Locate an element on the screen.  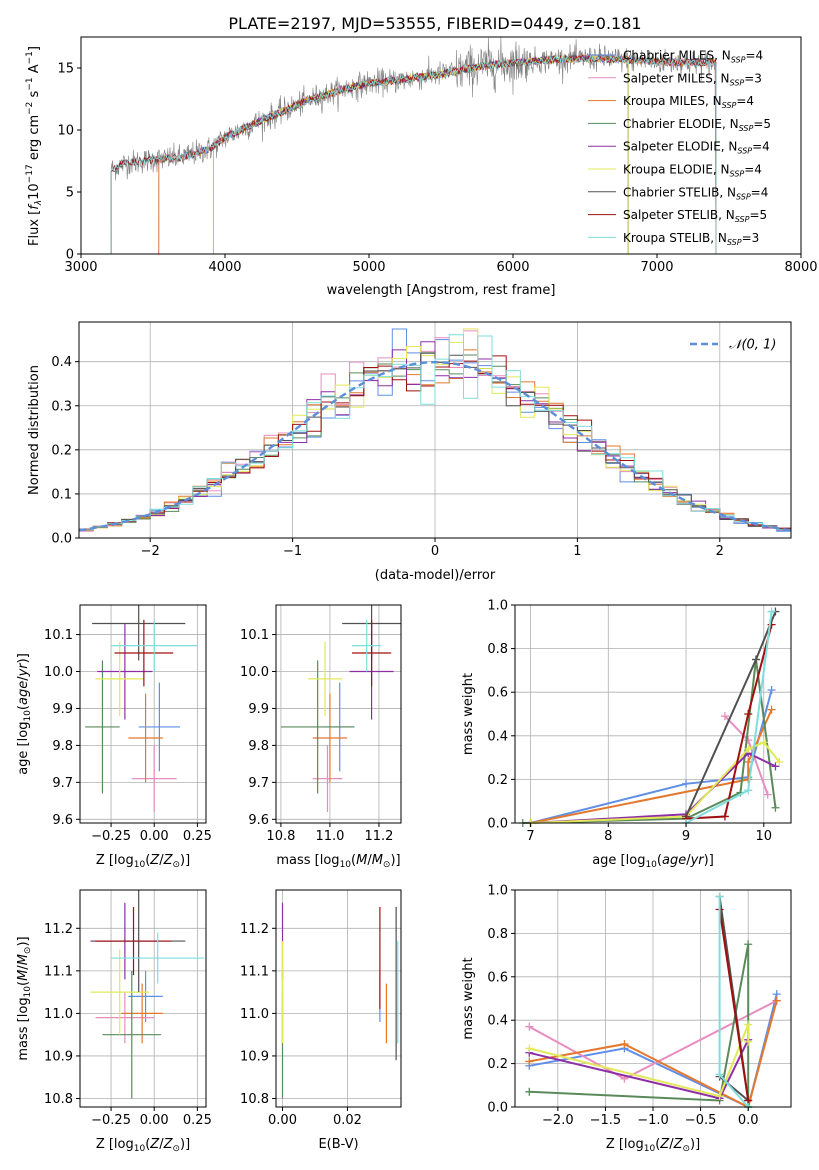
x-tick-label: 0.00 is located at coordinates (154, 1120).